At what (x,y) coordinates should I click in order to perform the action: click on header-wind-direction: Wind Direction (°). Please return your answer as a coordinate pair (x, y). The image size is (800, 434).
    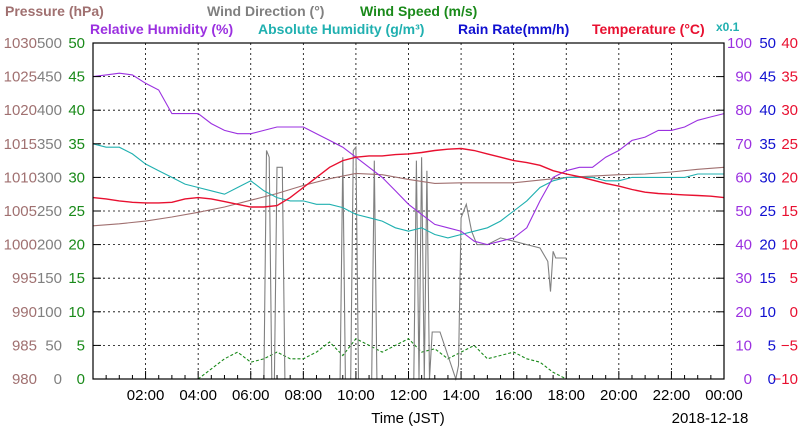
    Looking at the image, I should click on (265, 11).